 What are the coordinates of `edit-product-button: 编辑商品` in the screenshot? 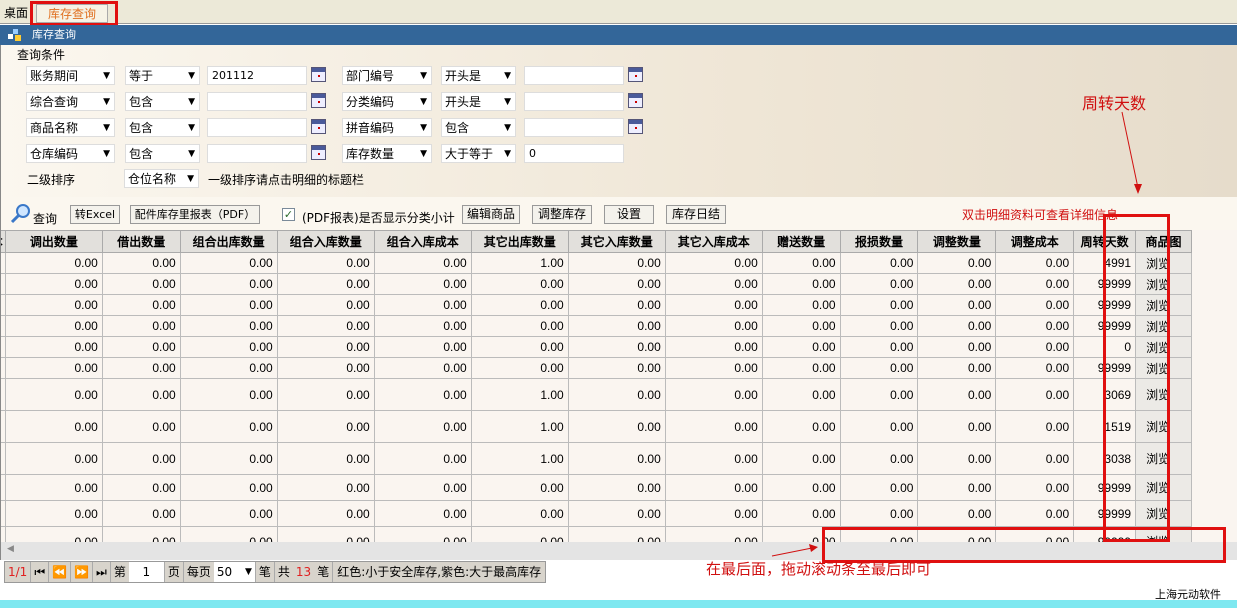 It's located at (491, 214).